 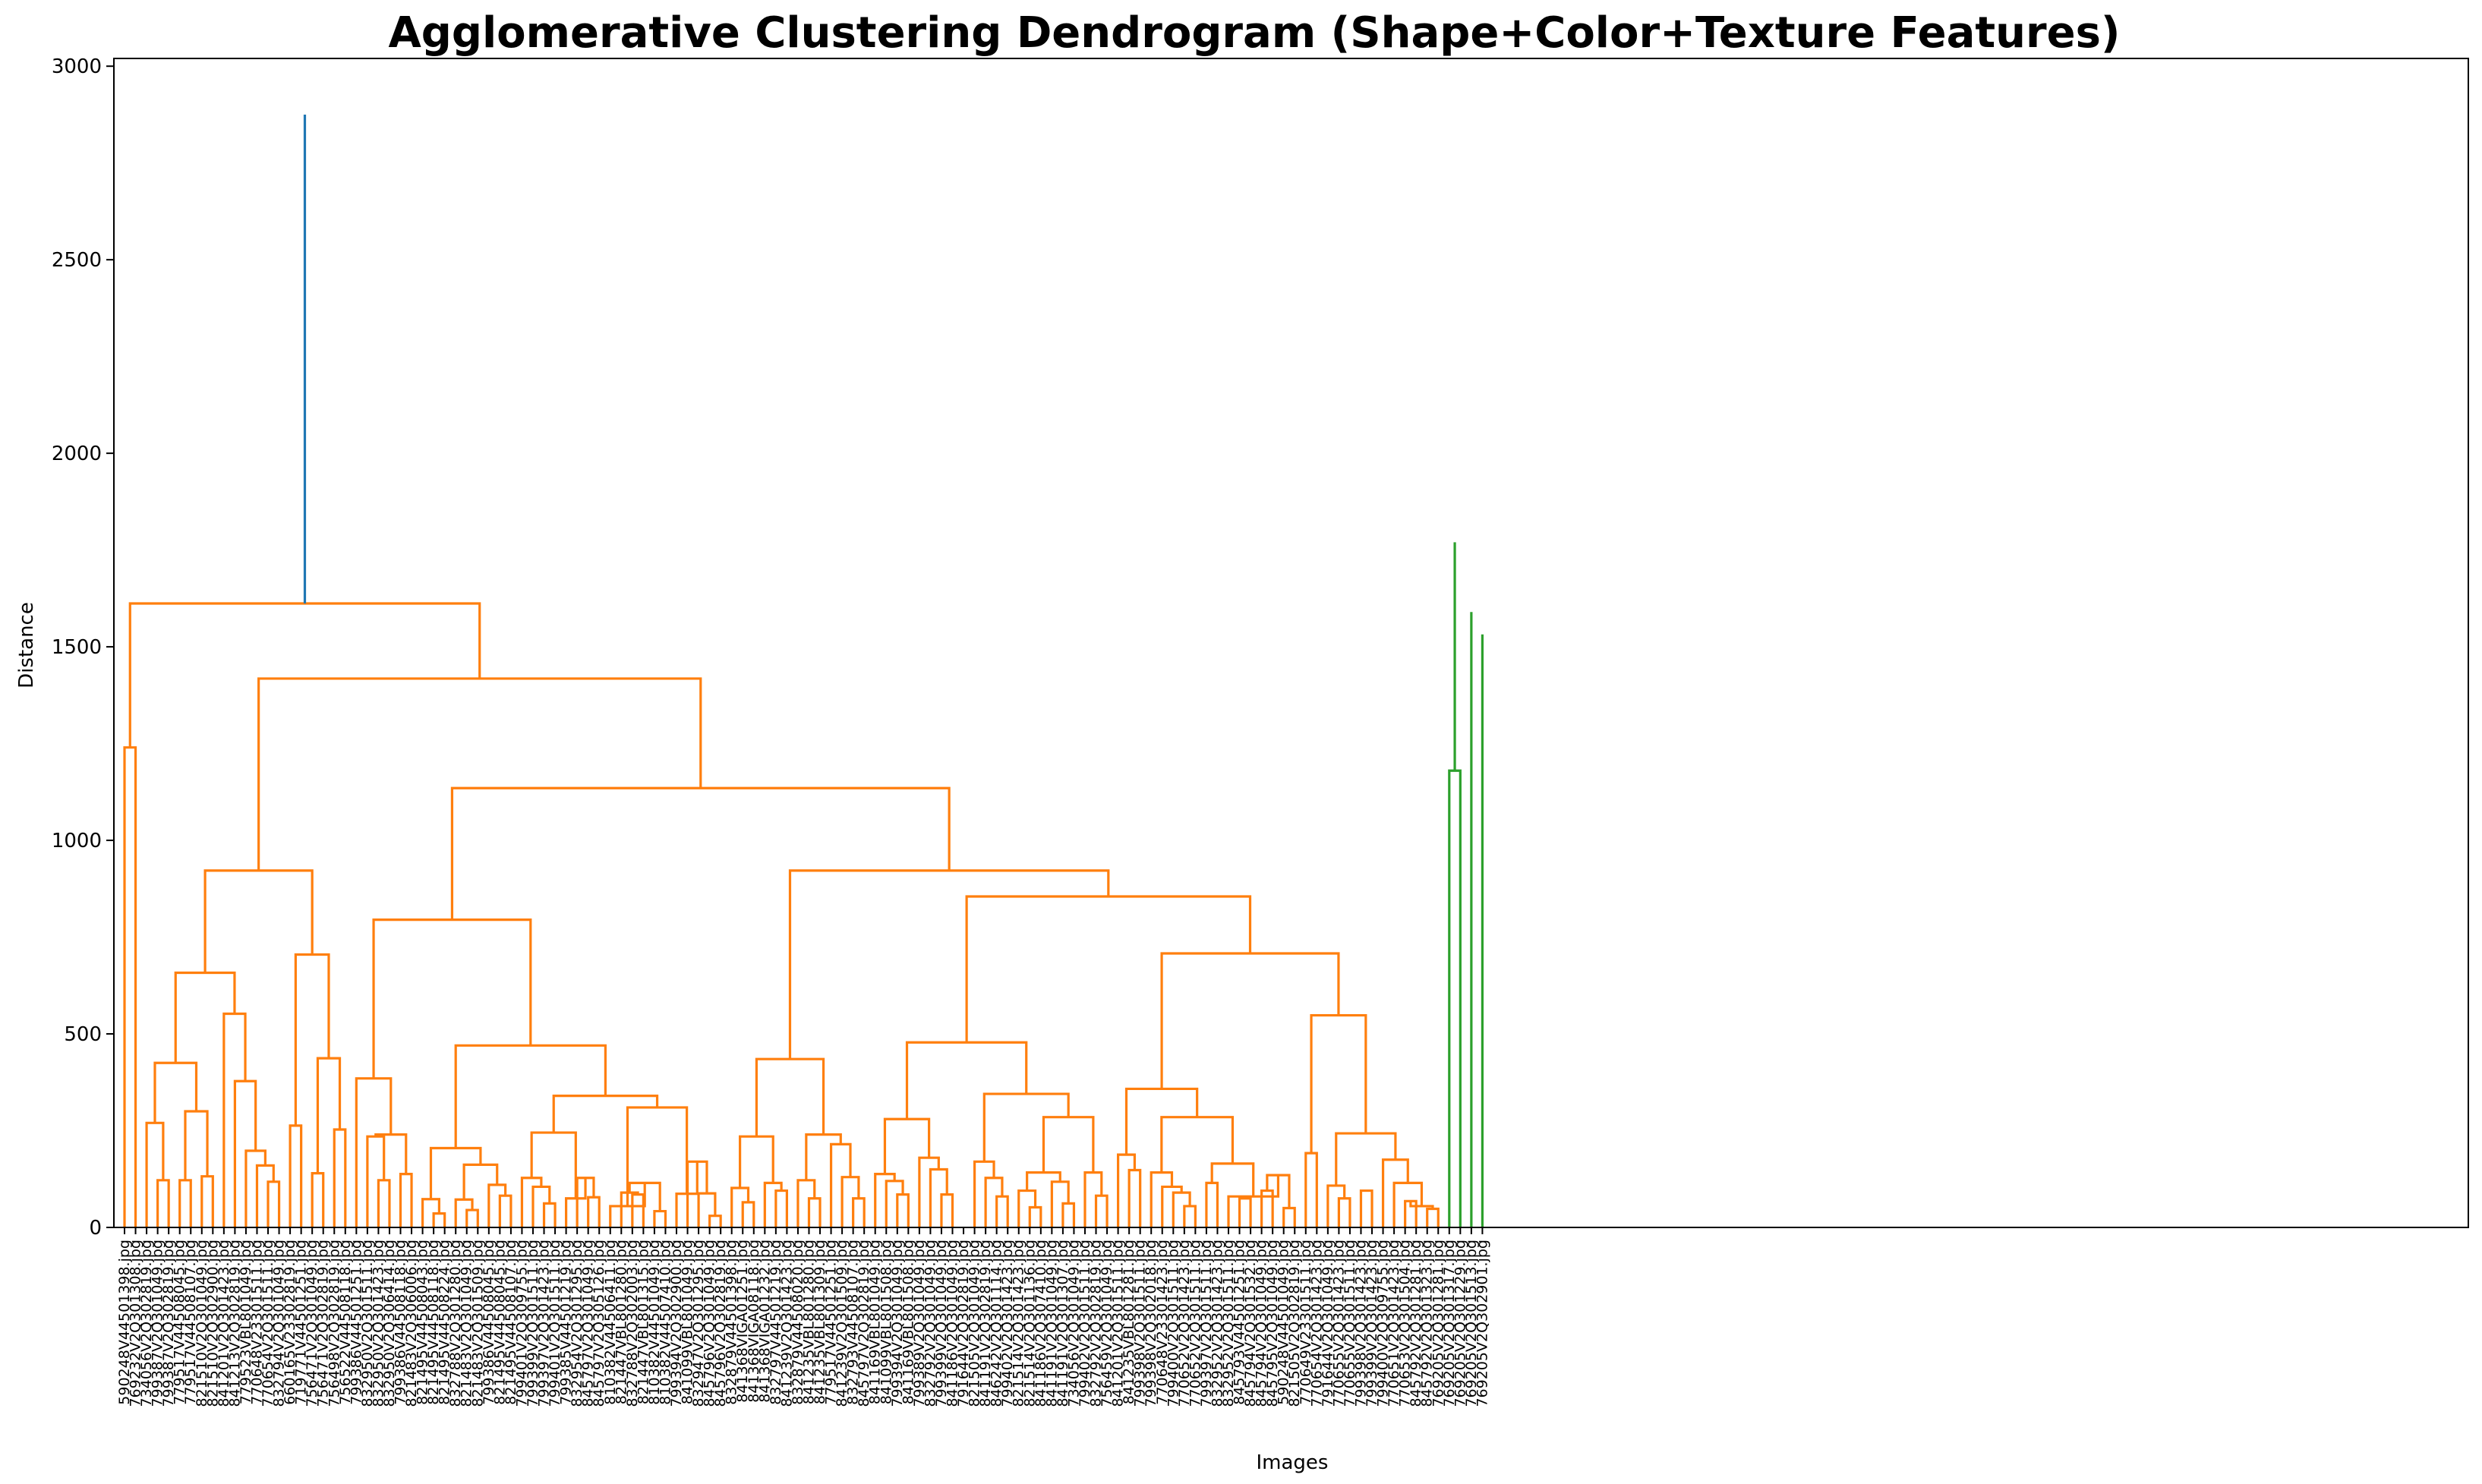 What do you see at coordinates (544, 1323) in the screenshot?
I see `leaf-label: 799397V2Q301423.jpg` at bounding box center [544, 1323].